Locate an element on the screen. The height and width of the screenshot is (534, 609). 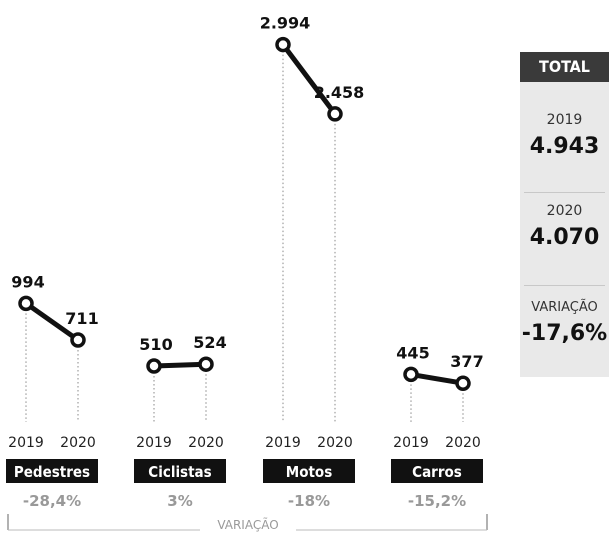
change-label: 3% is located at coordinates (179, 501).